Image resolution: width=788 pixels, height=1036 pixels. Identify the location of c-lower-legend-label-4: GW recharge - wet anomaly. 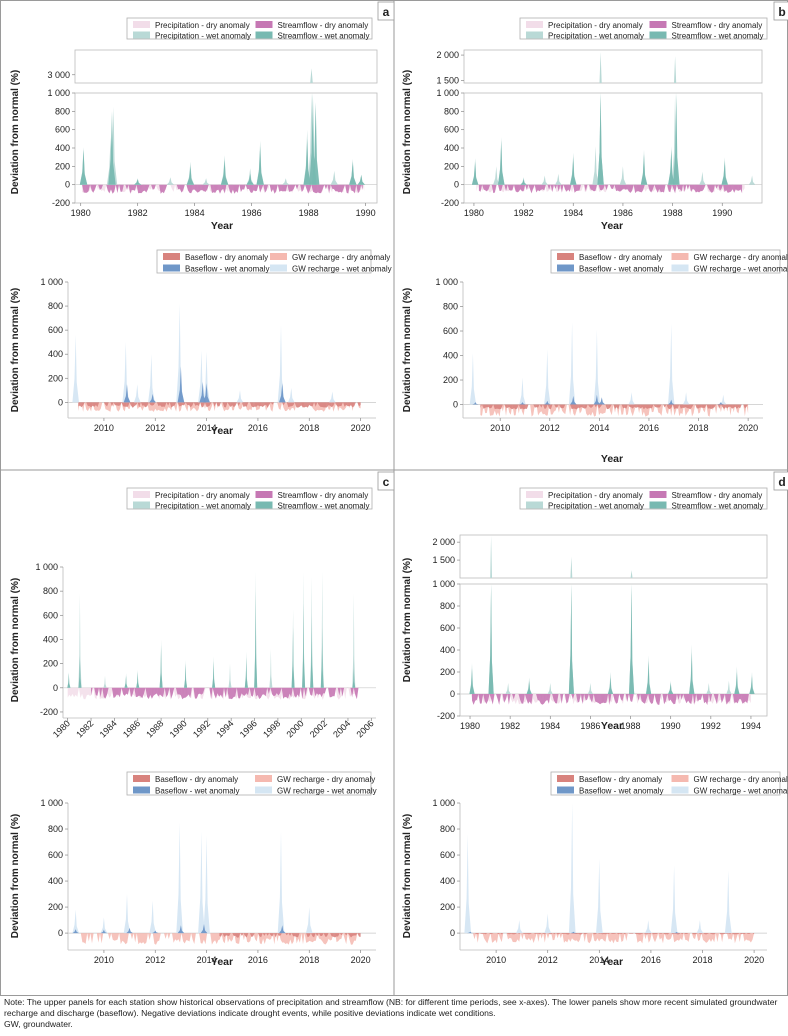
(327, 790).